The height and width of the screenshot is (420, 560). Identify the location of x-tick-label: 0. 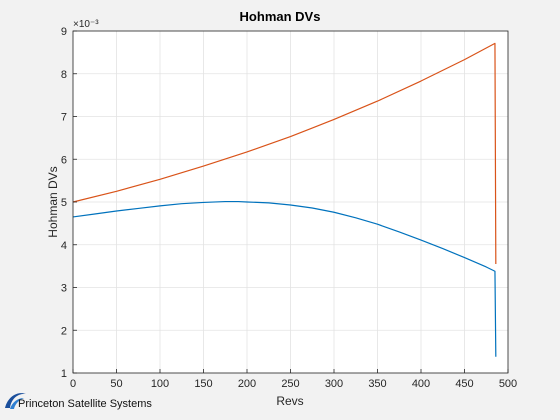
(73, 384).